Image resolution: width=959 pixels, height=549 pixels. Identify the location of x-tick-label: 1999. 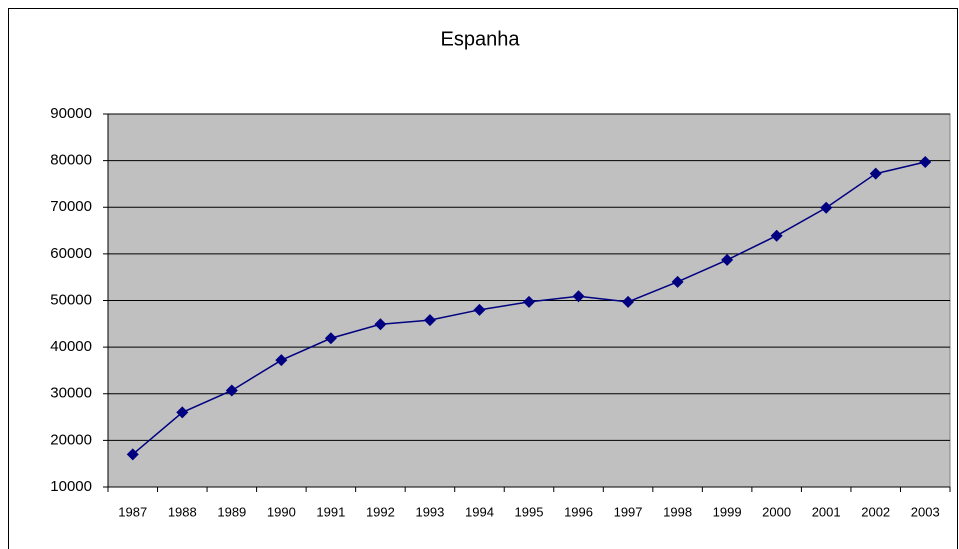
(727, 511).